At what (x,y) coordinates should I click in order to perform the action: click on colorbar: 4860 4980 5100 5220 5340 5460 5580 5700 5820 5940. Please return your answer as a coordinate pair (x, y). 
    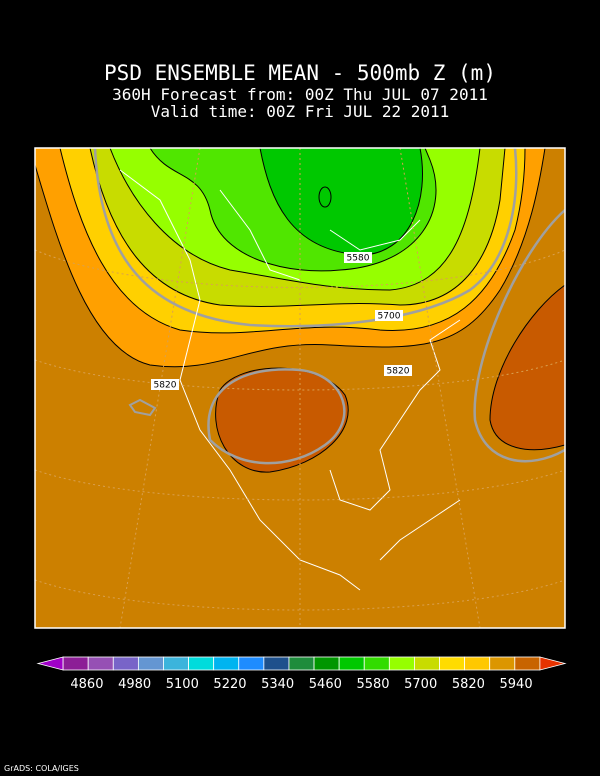
    Looking at the image, I should click on (301, 674).